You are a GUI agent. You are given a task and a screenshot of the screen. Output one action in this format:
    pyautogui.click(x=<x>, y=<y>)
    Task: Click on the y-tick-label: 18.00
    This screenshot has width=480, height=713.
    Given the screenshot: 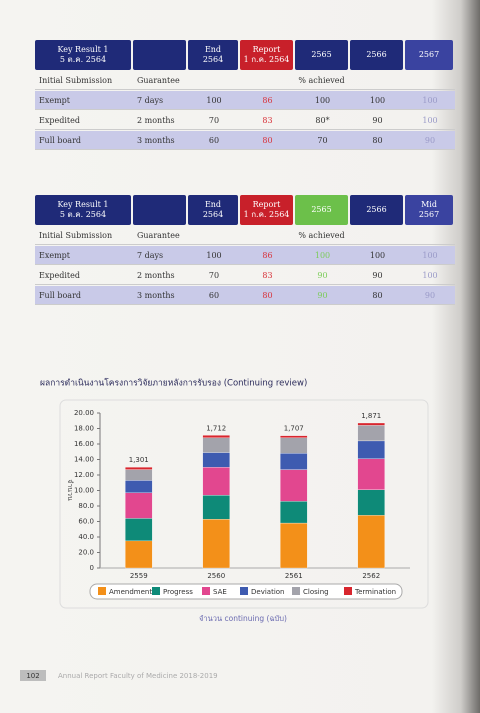 What is the action you would take?
    pyautogui.click(x=84, y=429)
    